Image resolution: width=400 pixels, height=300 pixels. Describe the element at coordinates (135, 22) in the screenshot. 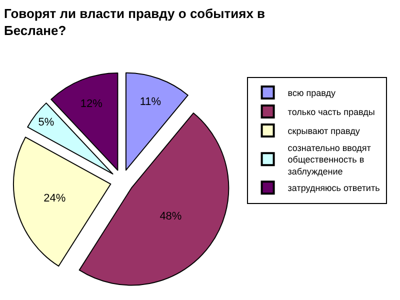

I see `chart-title: Говорят ли власти правду о событиях в Беслане?` at that location.